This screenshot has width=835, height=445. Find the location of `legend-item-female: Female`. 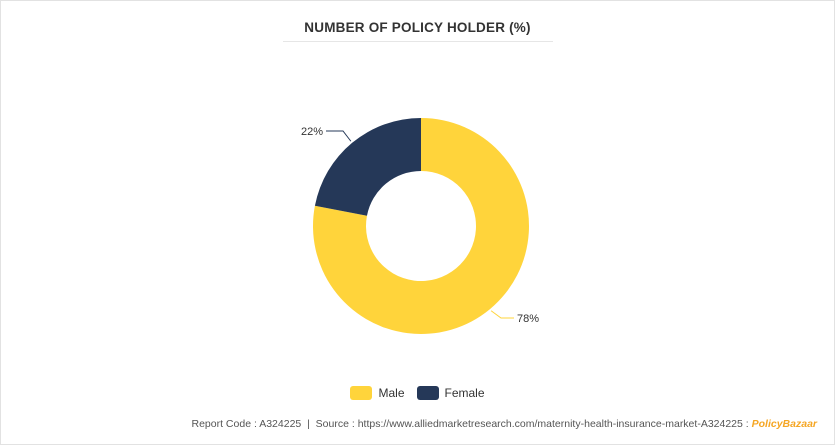

legend-item-female: Female is located at coordinates (450, 393).